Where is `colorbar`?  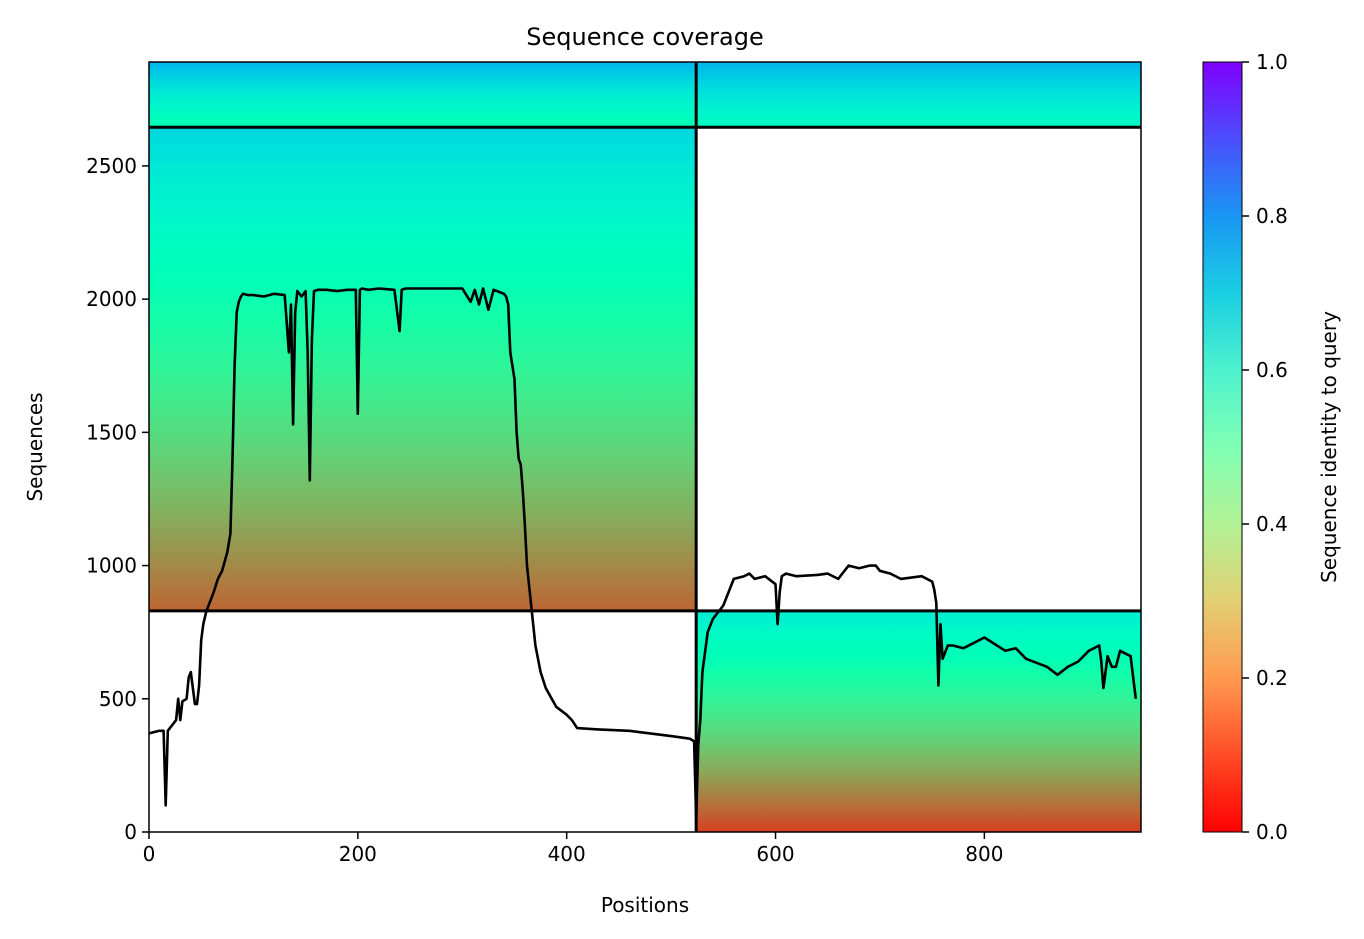
colorbar is located at coordinates (1222, 447).